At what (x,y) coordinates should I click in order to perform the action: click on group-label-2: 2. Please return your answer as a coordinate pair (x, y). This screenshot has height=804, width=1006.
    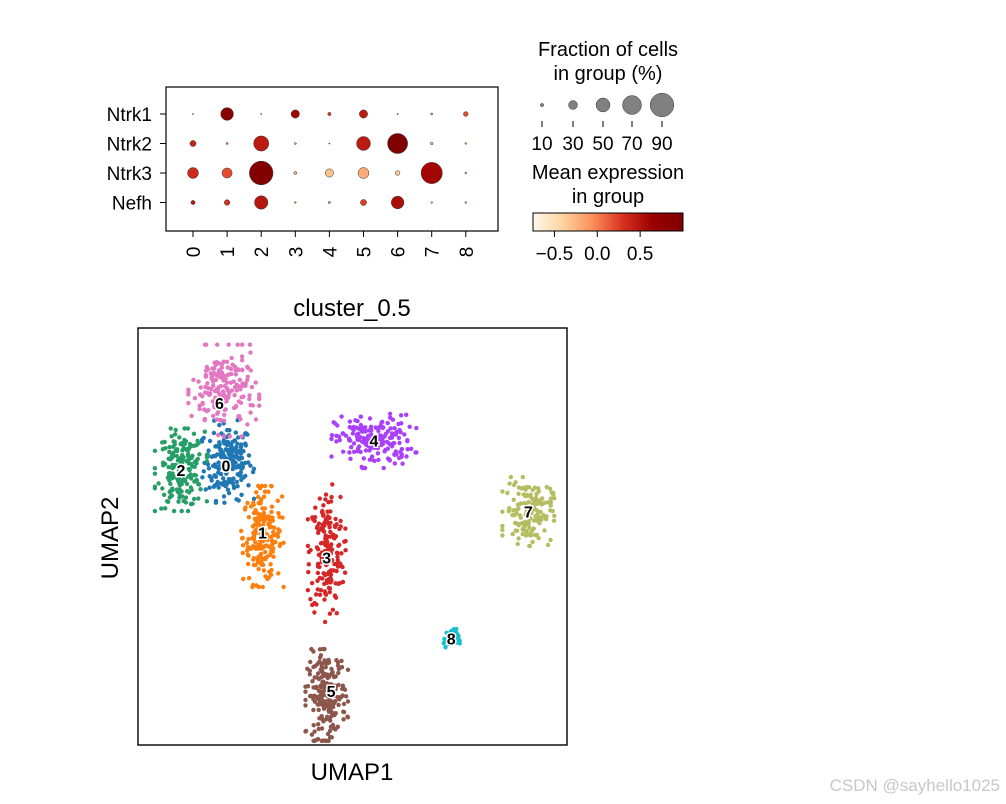
    Looking at the image, I should click on (262, 252).